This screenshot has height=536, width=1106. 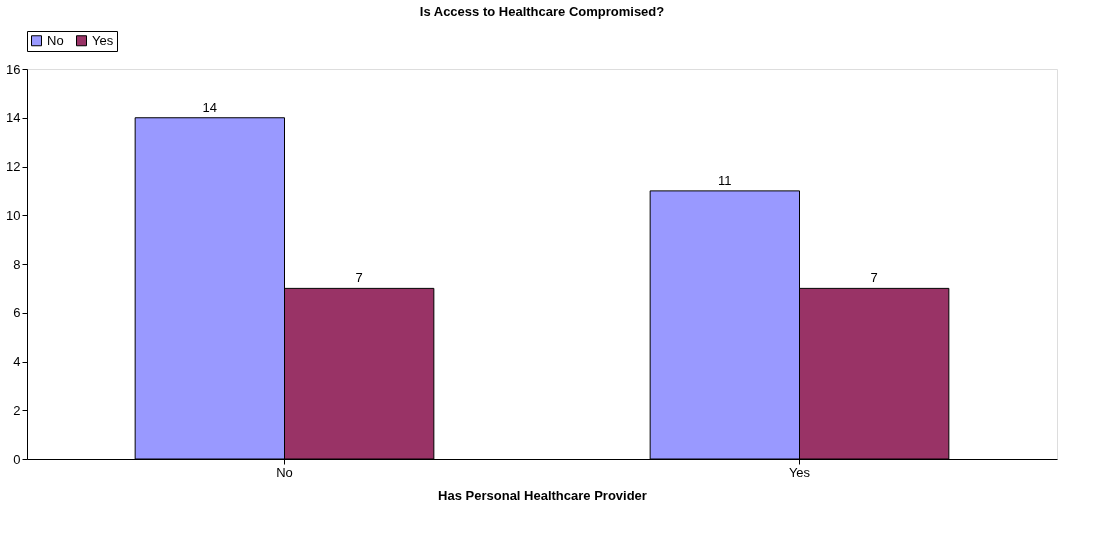 What do you see at coordinates (210, 107) in the screenshot?
I see `data-label: 14` at bounding box center [210, 107].